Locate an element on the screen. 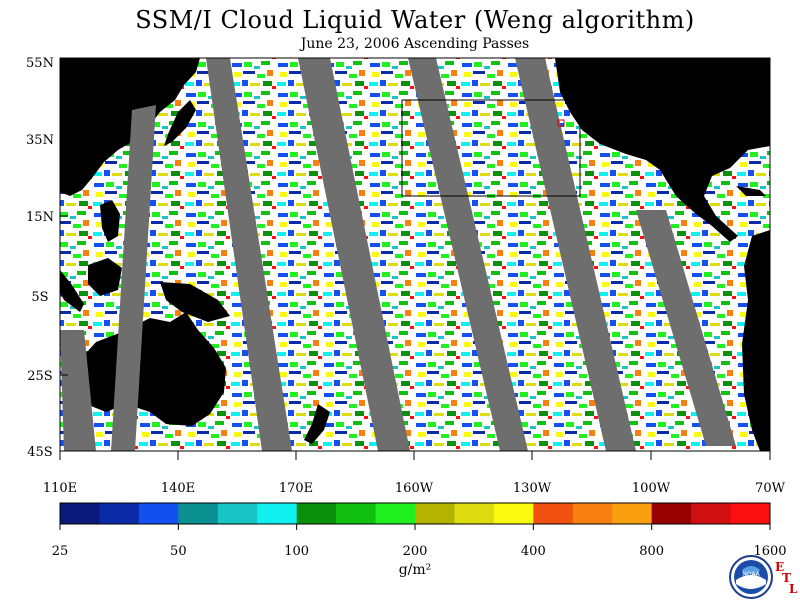  lon-label: 170E is located at coordinates (296, 488).